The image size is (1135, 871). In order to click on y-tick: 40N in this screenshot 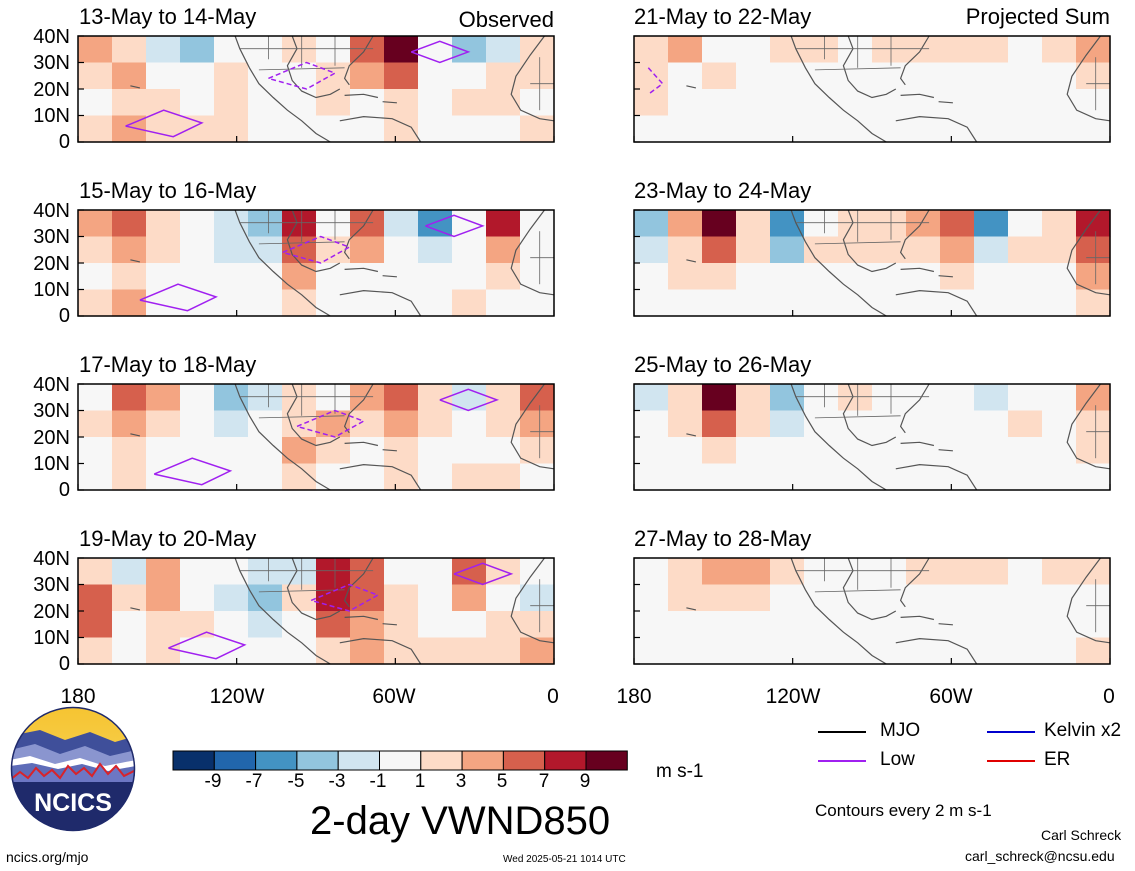, I will do `click(51, 559)`.